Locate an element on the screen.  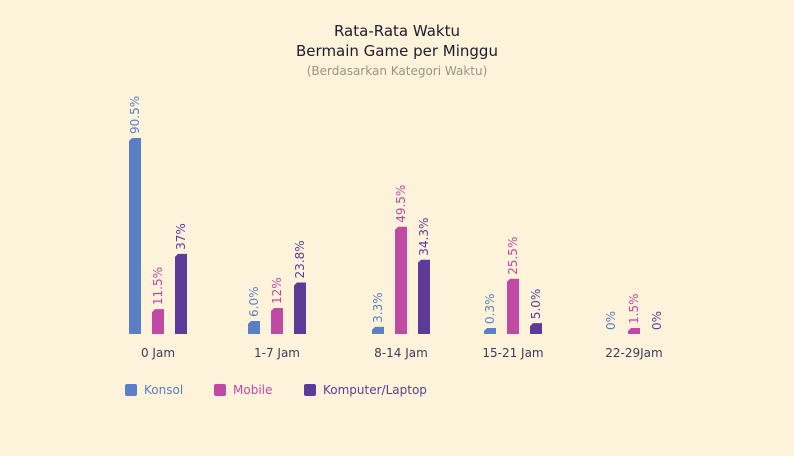
legend-swatch-konsol is located at coordinates (131, 390).